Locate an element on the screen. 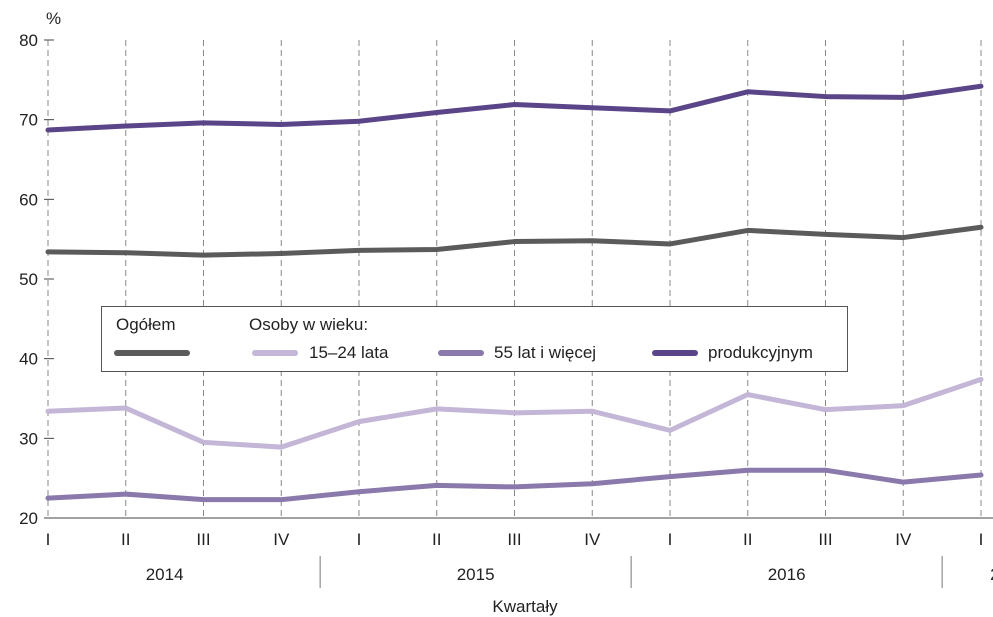 Image resolution: width=993 pixels, height=617 pixels. legend-osoby-title: Osoby w wieku: is located at coordinates (309, 324).